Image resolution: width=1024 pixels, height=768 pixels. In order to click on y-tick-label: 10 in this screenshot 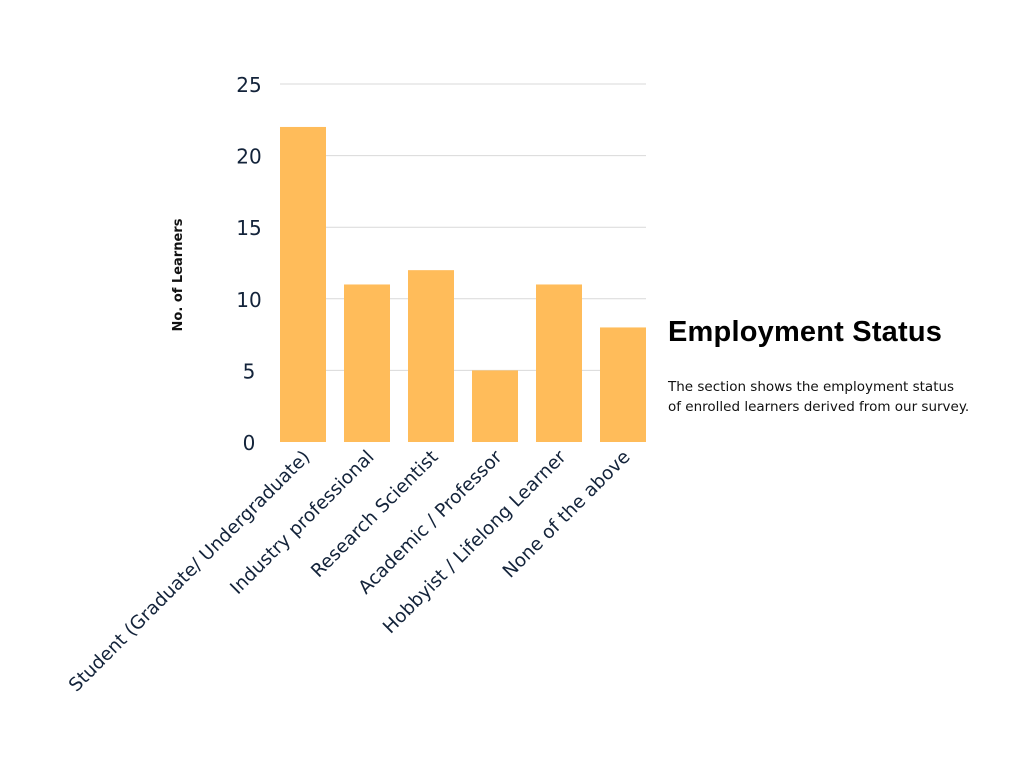, I will do `click(248, 300)`.